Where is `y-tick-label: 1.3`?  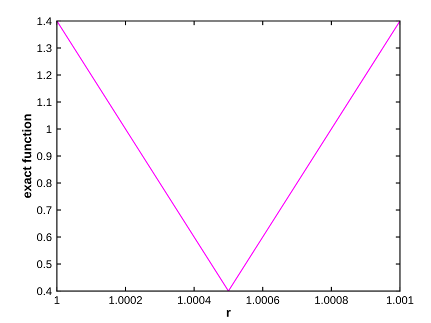 y-tick-label: 1.3 is located at coordinates (44, 48).